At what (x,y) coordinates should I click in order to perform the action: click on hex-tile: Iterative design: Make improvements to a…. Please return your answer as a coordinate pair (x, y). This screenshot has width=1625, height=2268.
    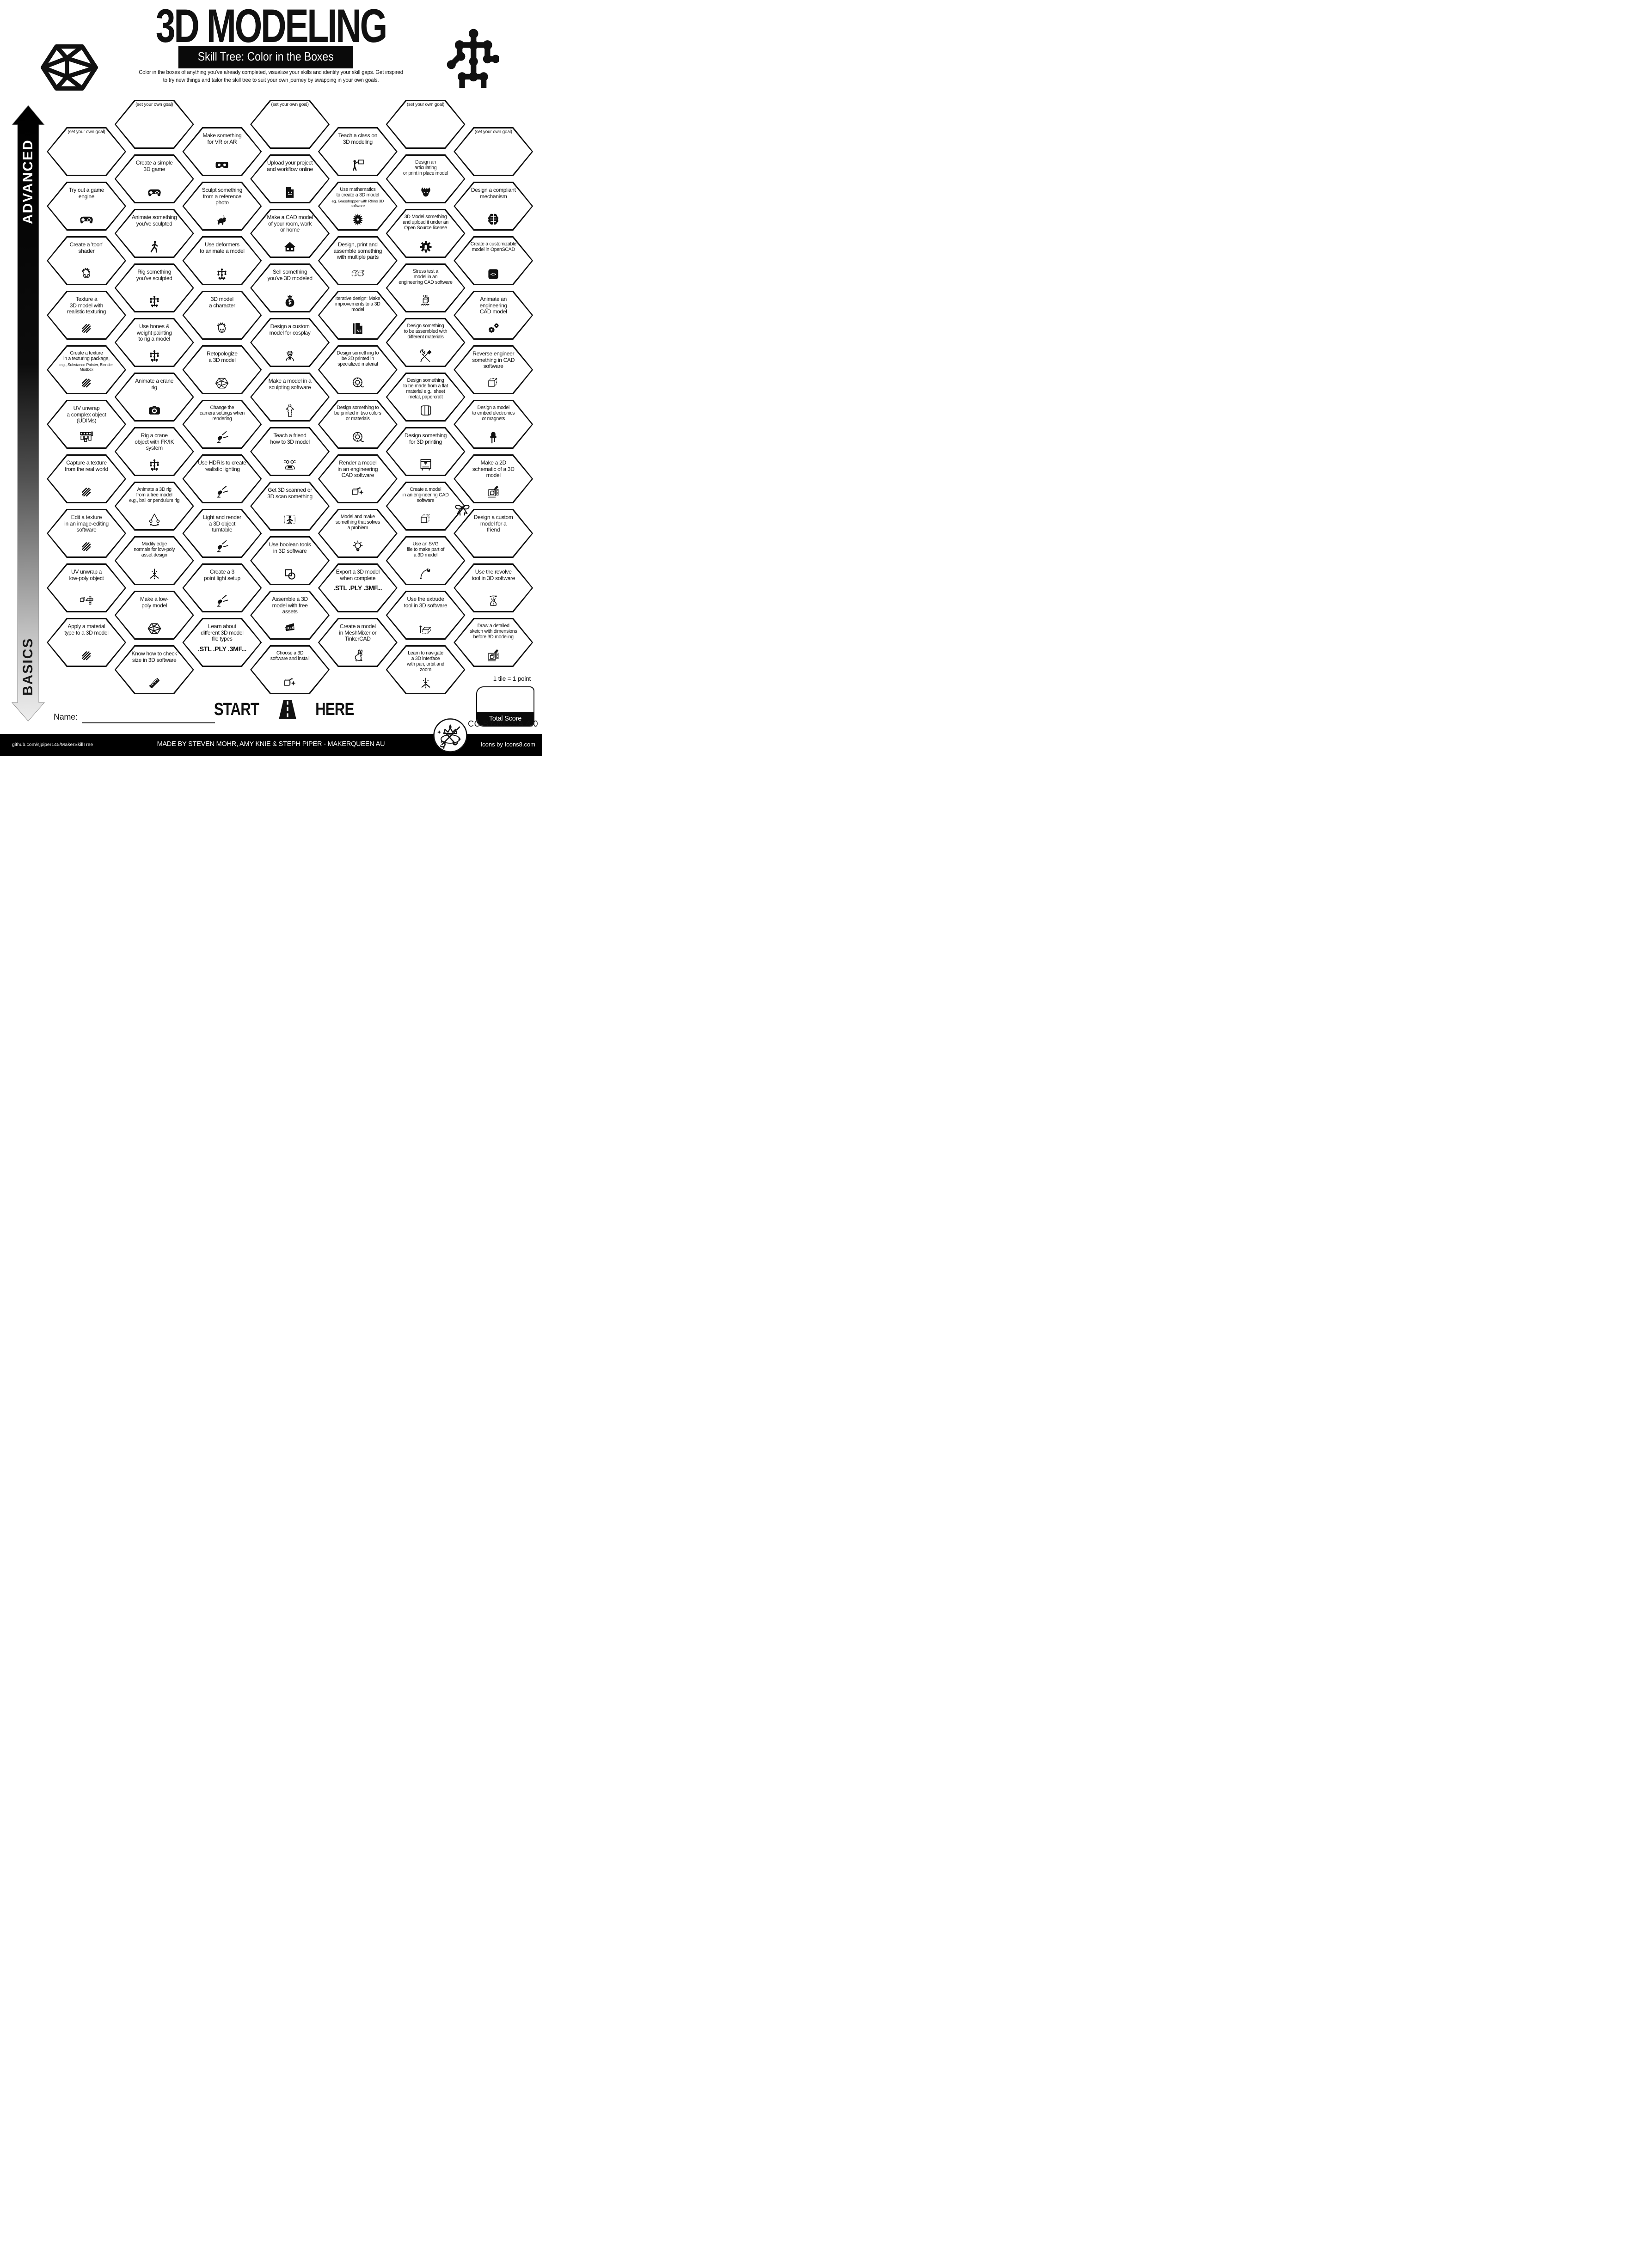
    Looking at the image, I should click on (358, 316).